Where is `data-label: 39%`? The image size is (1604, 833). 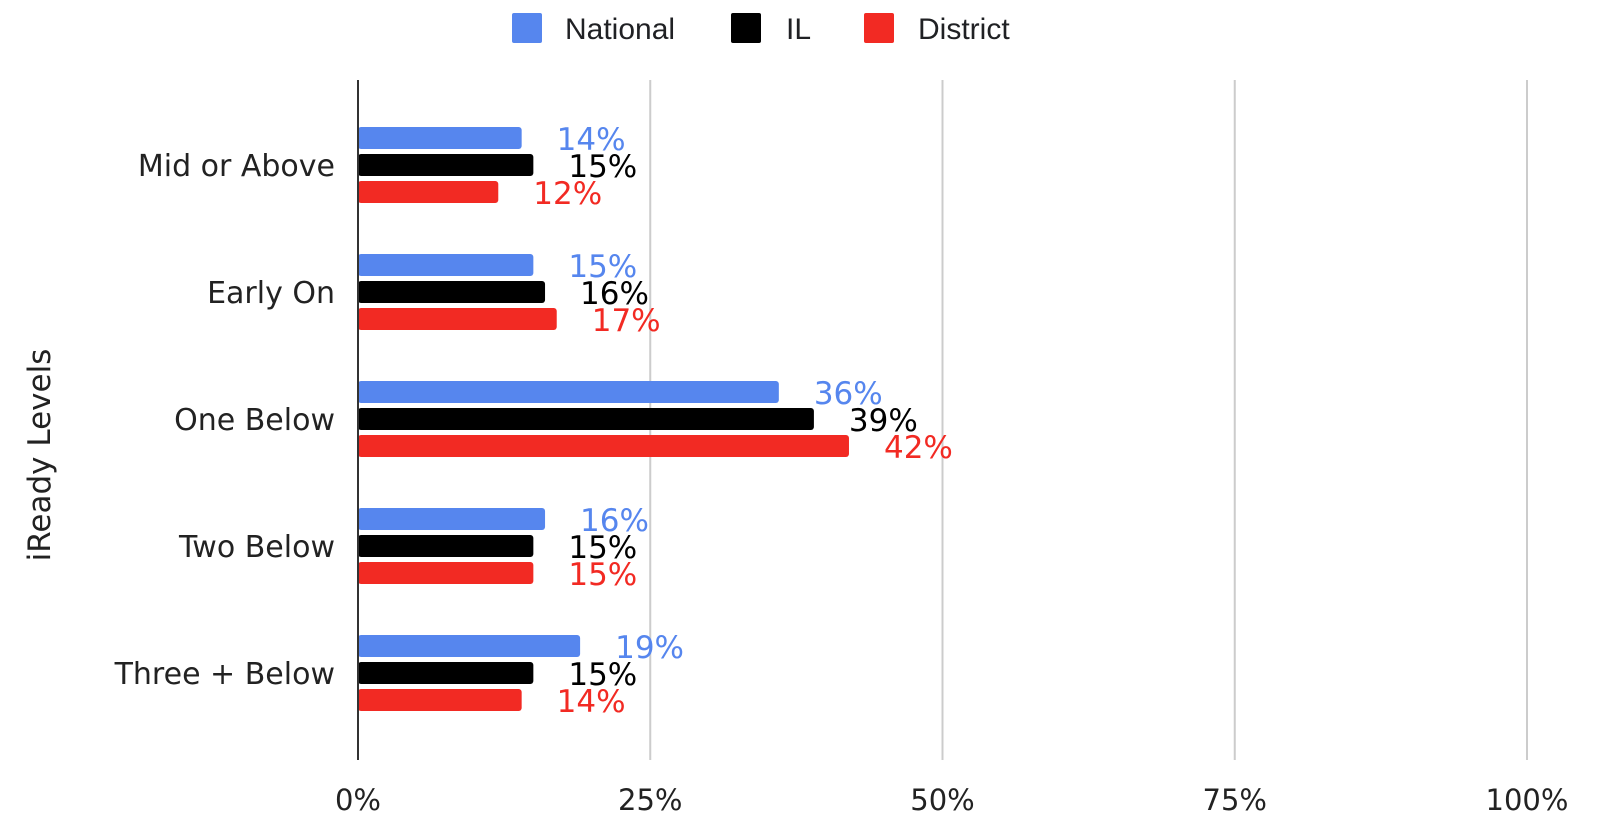
data-label: 39% is located at coordinates (883, 421).